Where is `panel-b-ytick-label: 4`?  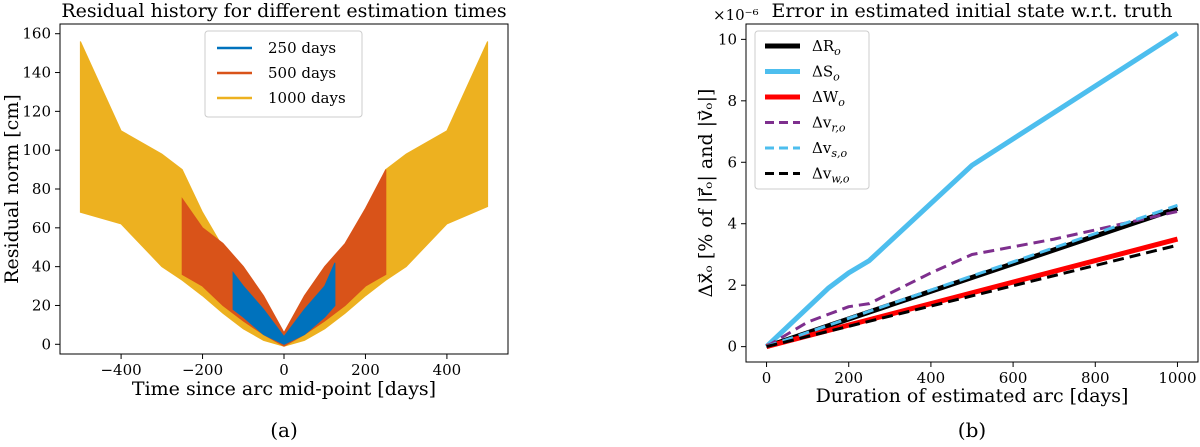
panel-b-ytick-label: 4 is located at coordinates (732, 224).